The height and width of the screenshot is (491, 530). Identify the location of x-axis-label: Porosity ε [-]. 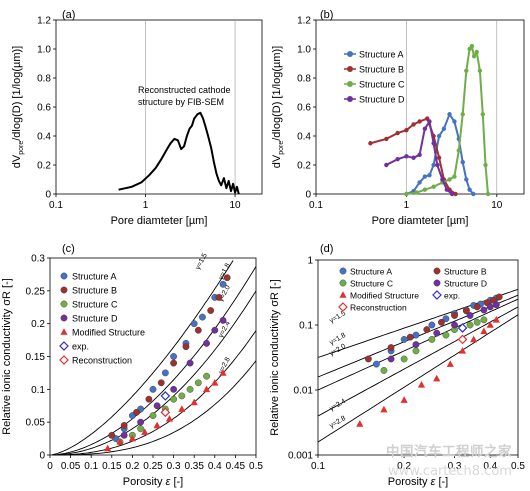
(153, 482).